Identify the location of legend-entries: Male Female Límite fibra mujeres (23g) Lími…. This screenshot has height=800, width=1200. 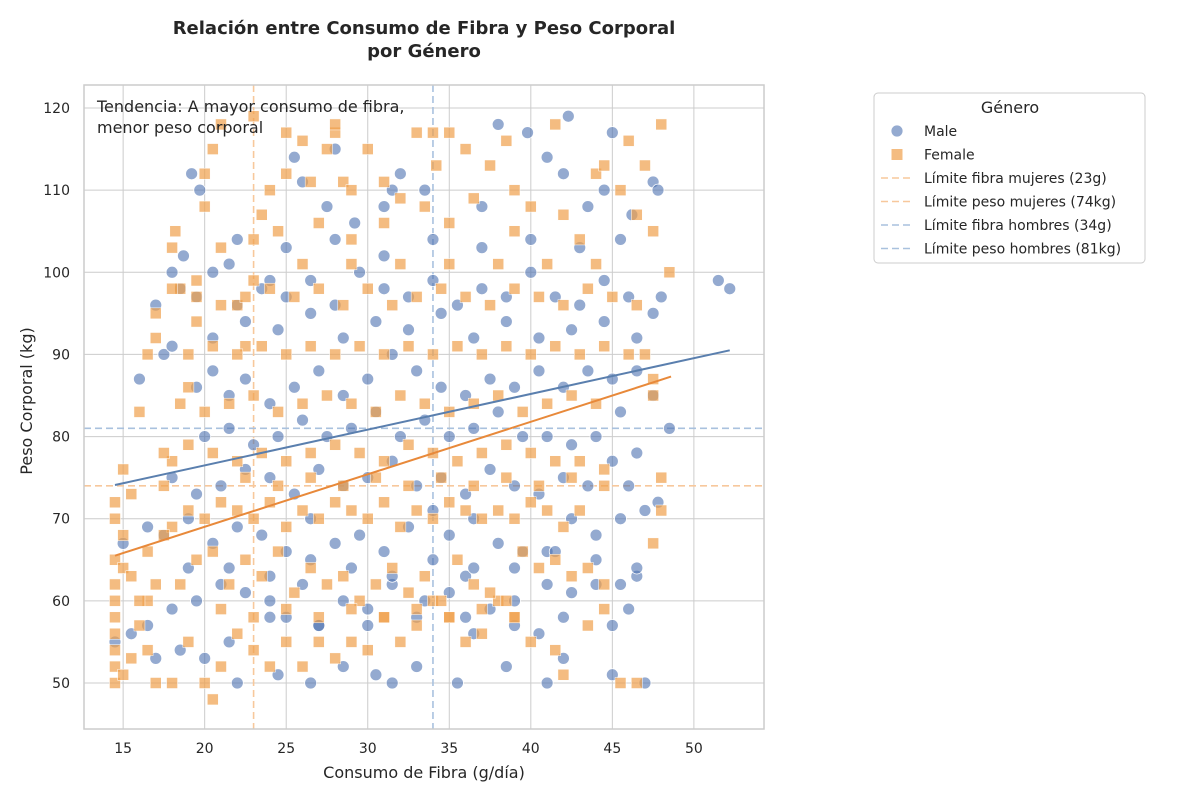
(1001, 191).